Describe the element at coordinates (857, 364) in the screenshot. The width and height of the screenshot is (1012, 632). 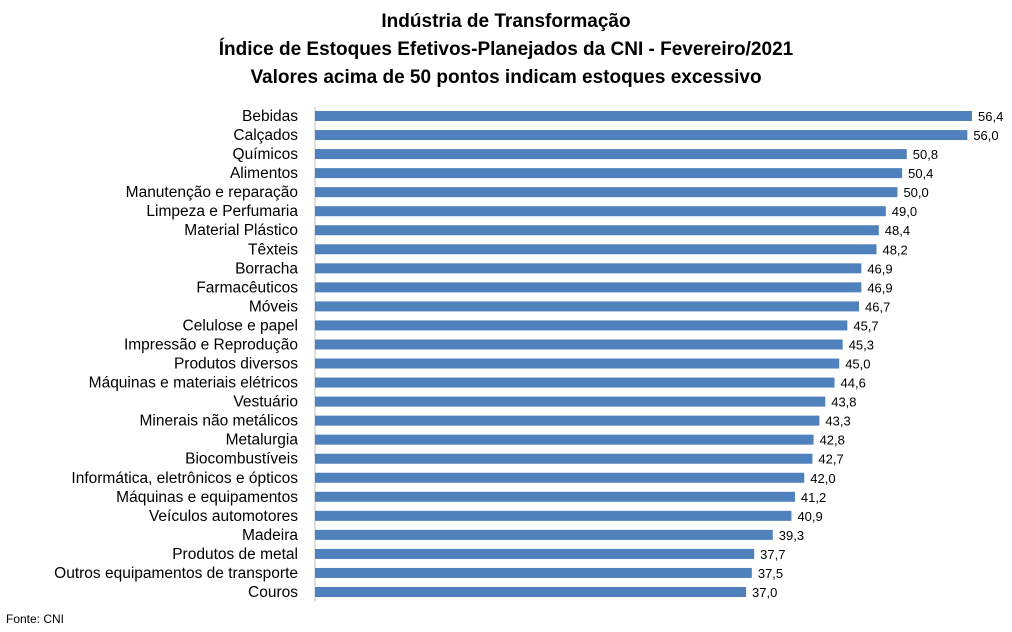
I see `data-label: 45,0` at that location.